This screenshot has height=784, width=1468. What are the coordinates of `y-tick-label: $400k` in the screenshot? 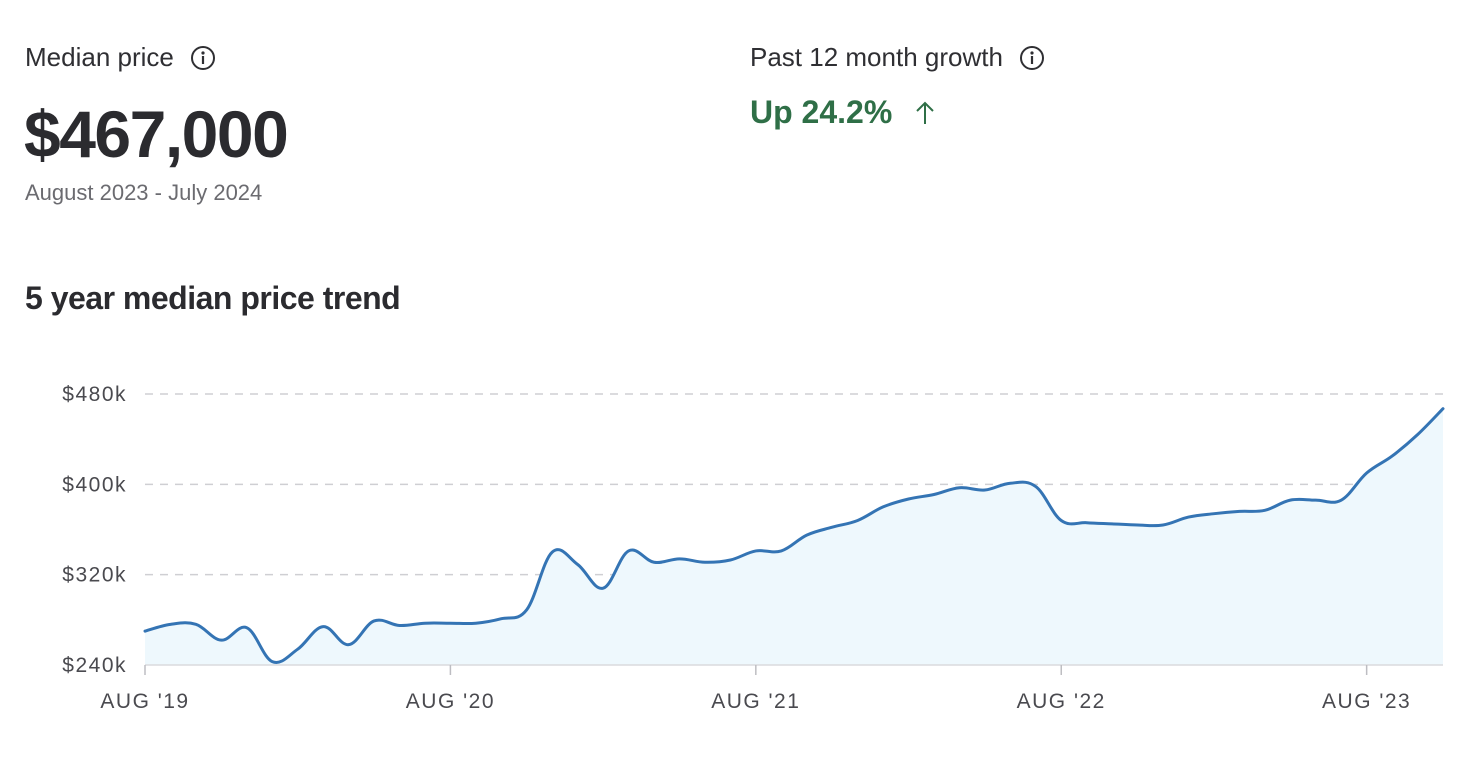 It's located at (94, 484).